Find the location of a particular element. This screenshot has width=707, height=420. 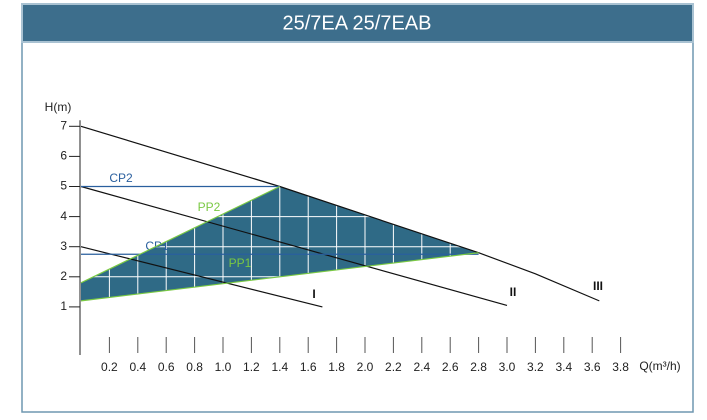

x-tick-label: 1.4 is located at coordinates (279, 367).